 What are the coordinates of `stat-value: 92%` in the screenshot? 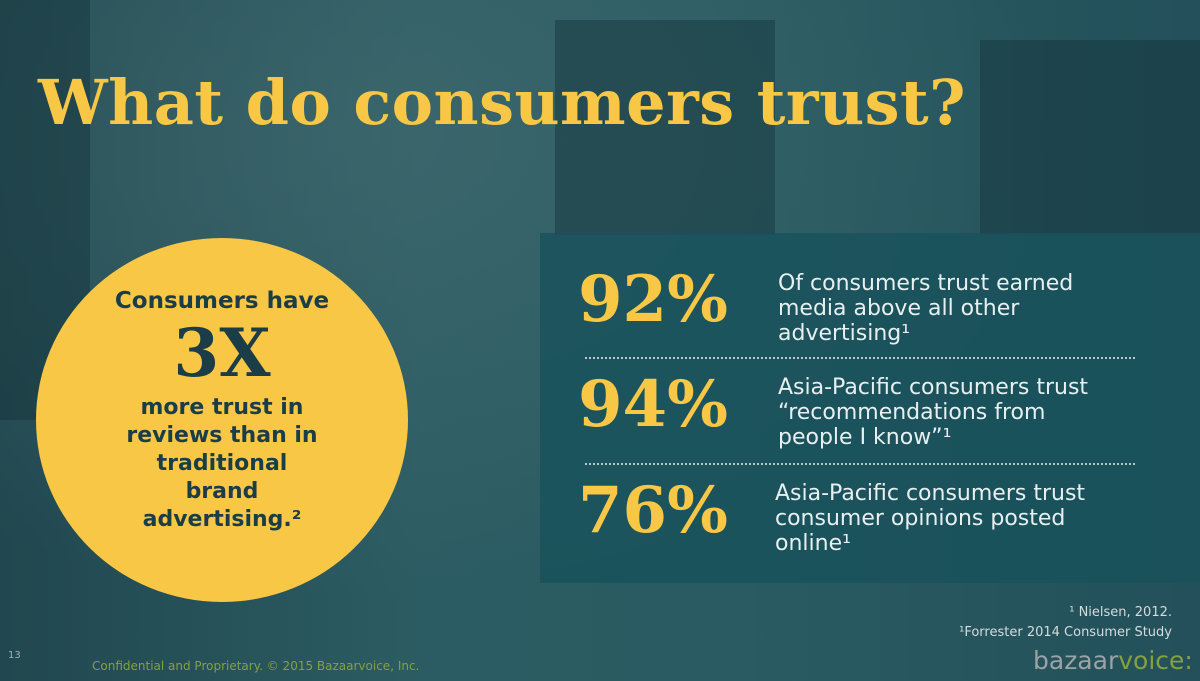 It's located at (653, 299).